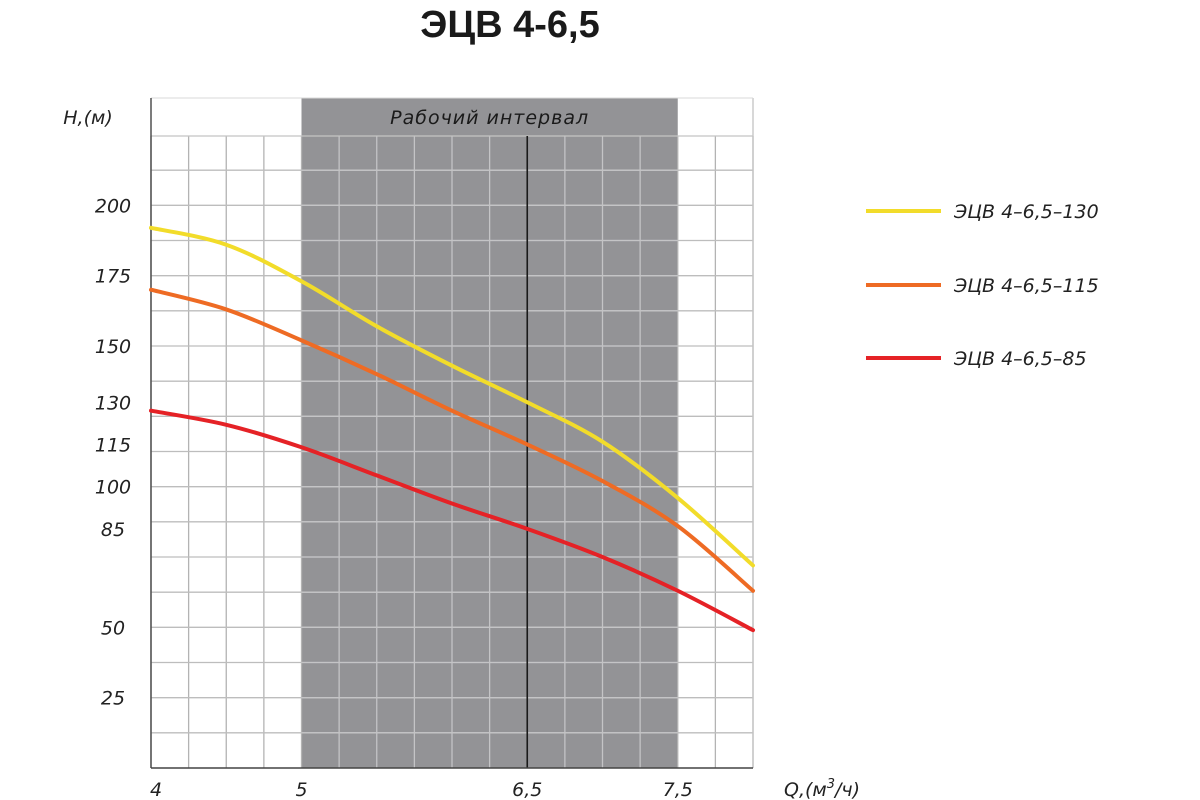  I want to click on x-tick-label: 5, so click(301, 789).